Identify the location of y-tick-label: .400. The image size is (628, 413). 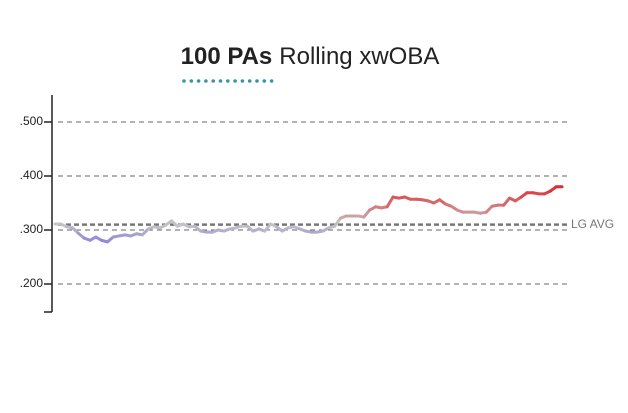
(32, 175).